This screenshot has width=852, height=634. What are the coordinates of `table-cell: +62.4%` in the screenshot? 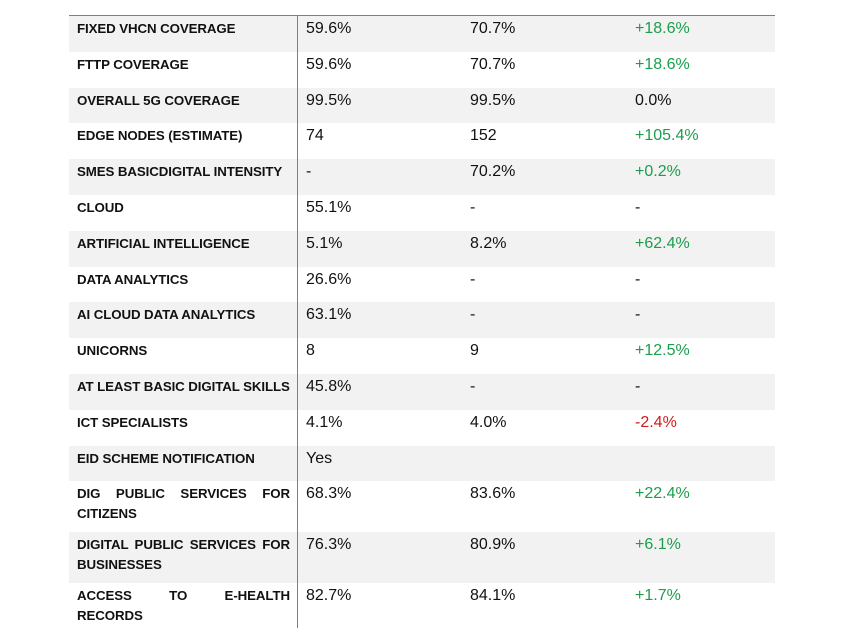 It's located at (662, 243).